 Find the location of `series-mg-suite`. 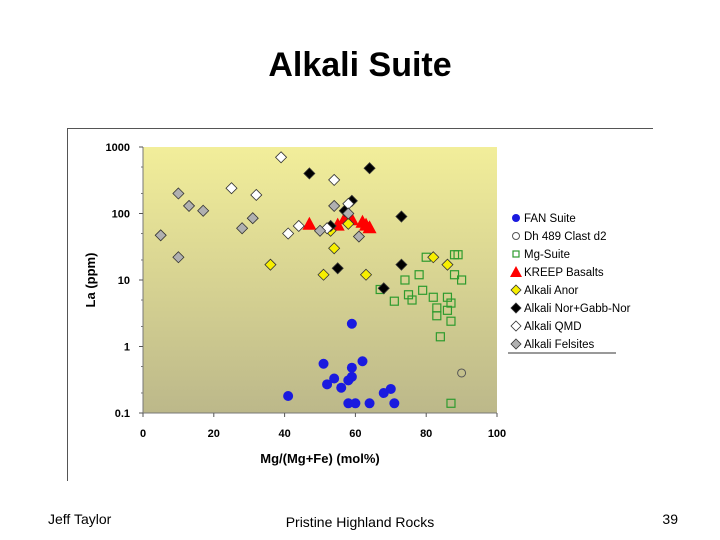

series-mg-suite is located at coordinates (421, 329).